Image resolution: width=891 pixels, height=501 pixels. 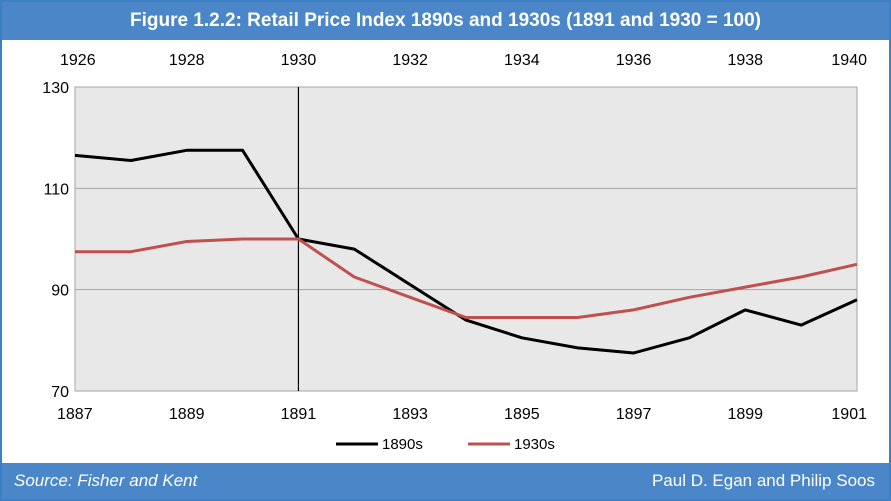 What do you see at coordinates (299, 60) in the screenshot?
I see `top-x-tick-label: 1930` at bounding box center [299, 60].